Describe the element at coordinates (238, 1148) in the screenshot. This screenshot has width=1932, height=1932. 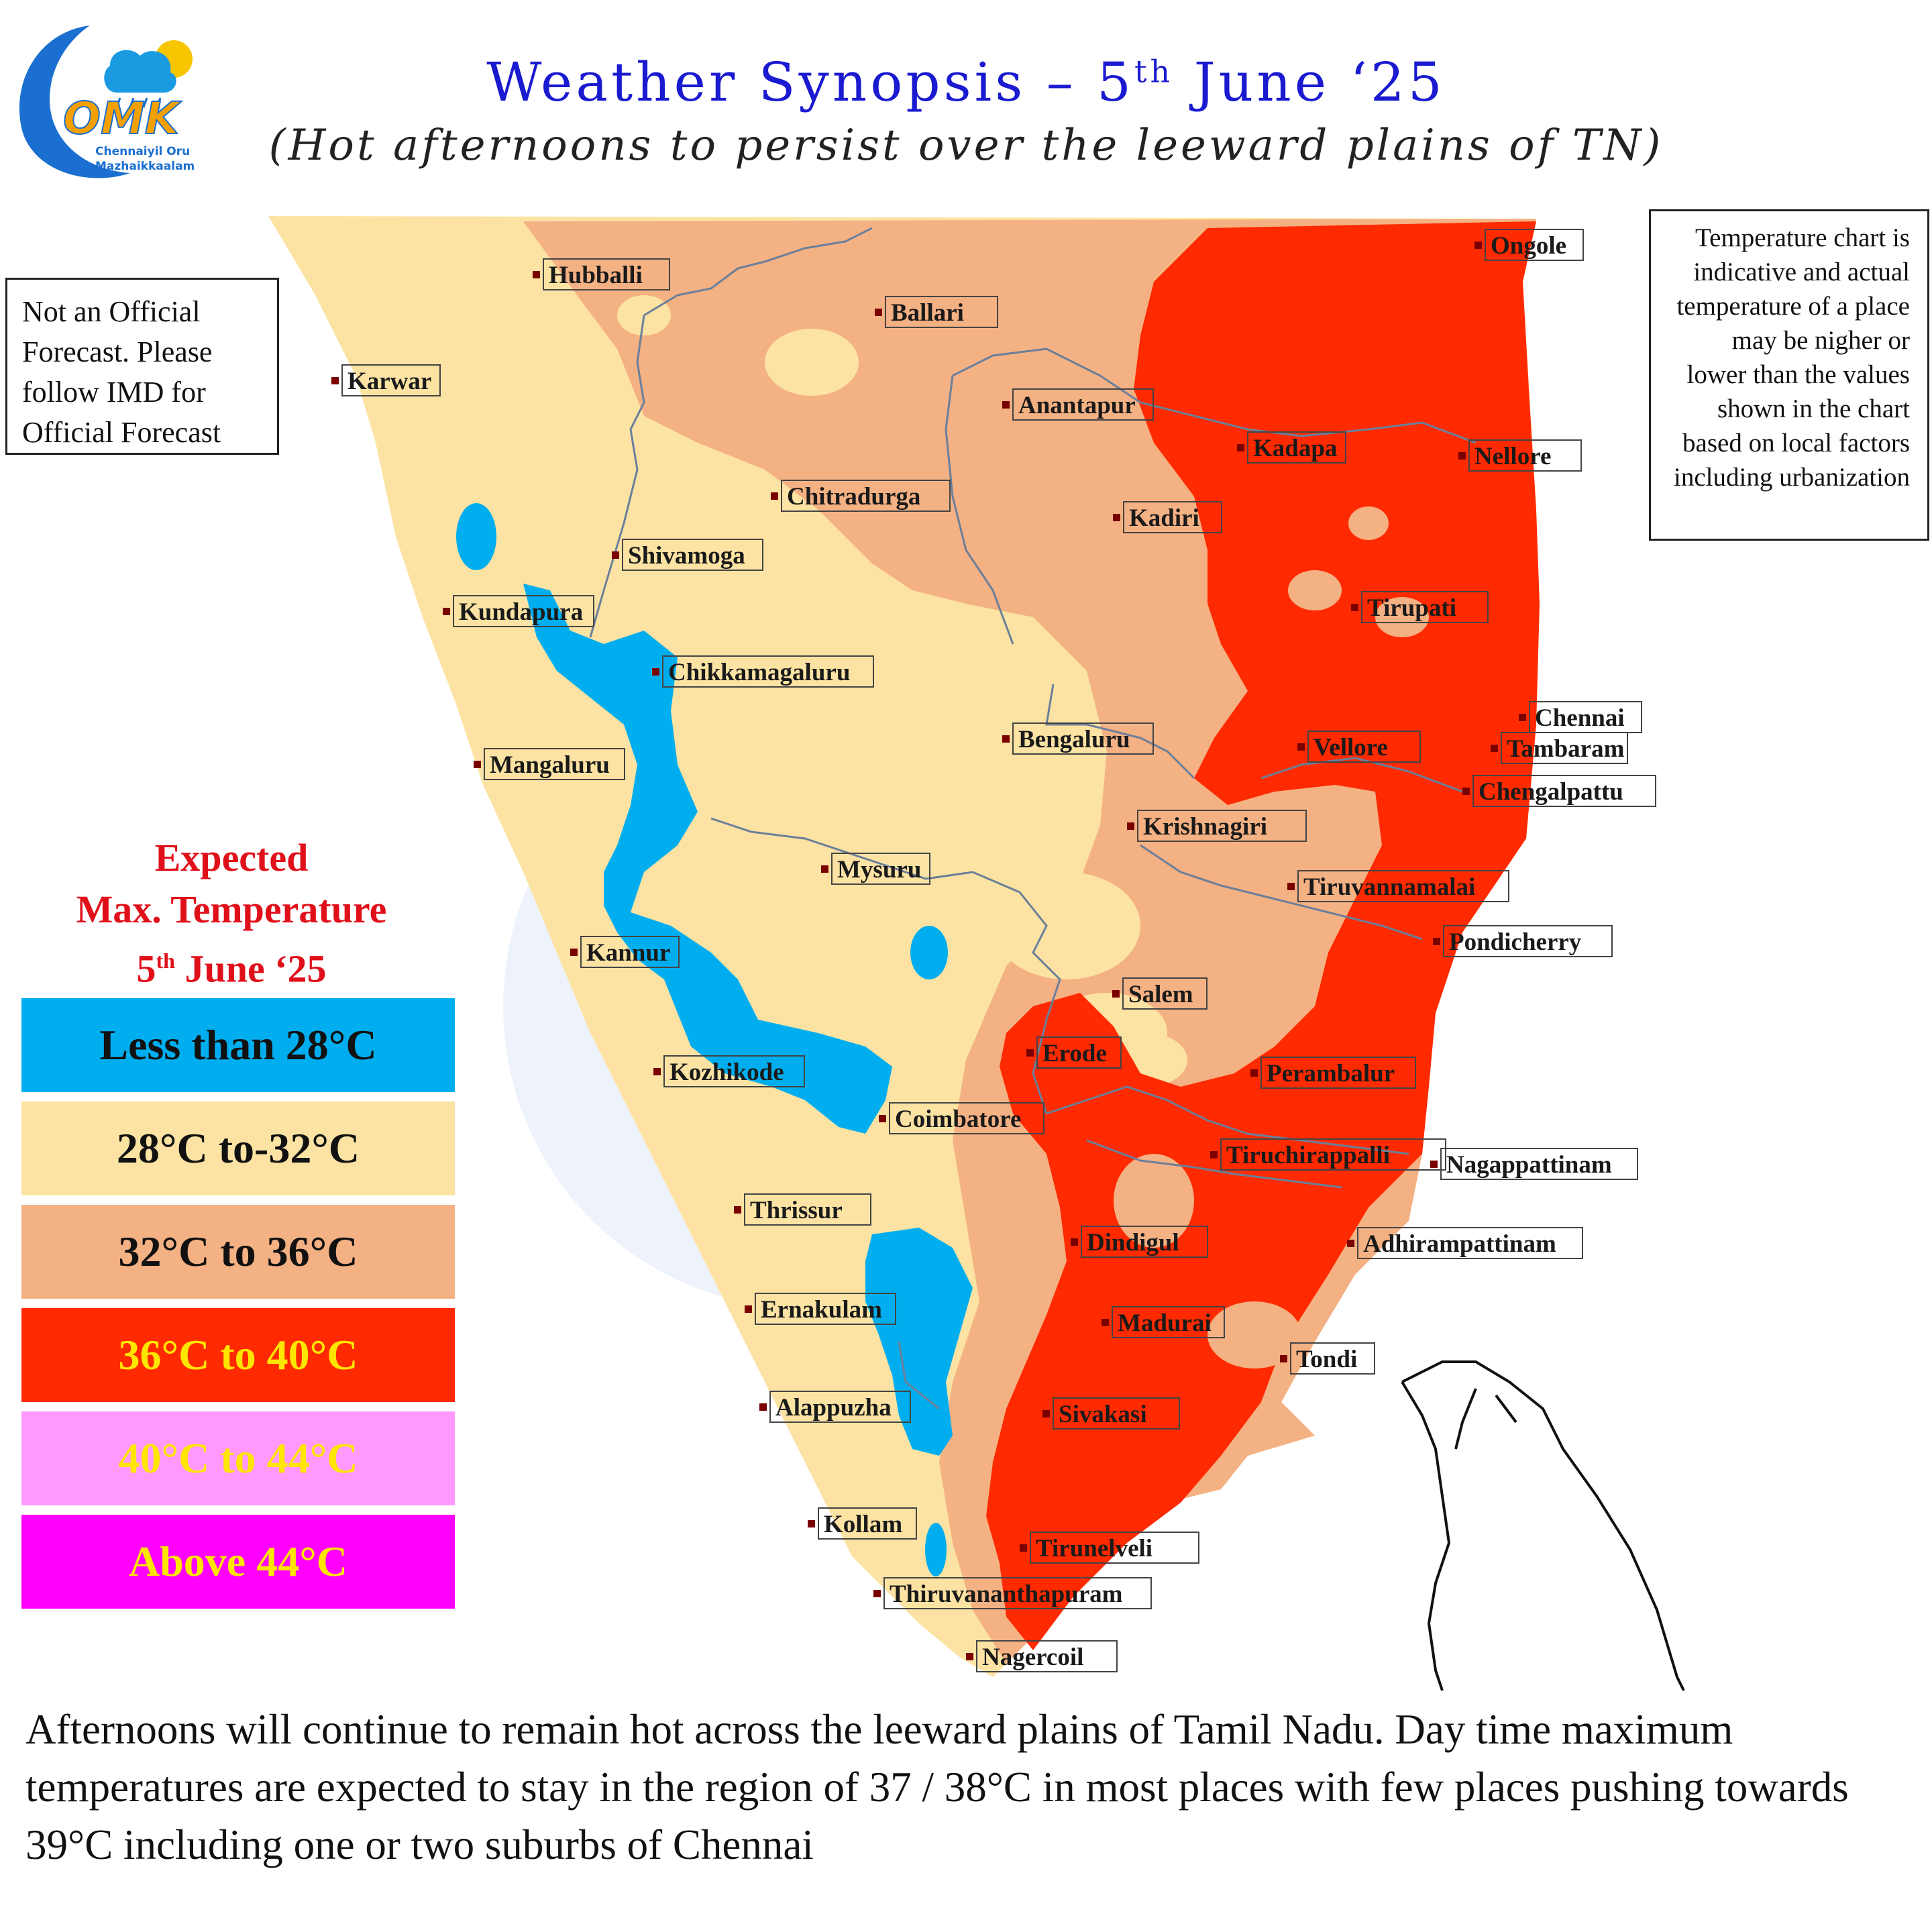
I see `legend-item-2: 28°C to-32°C` at that location.